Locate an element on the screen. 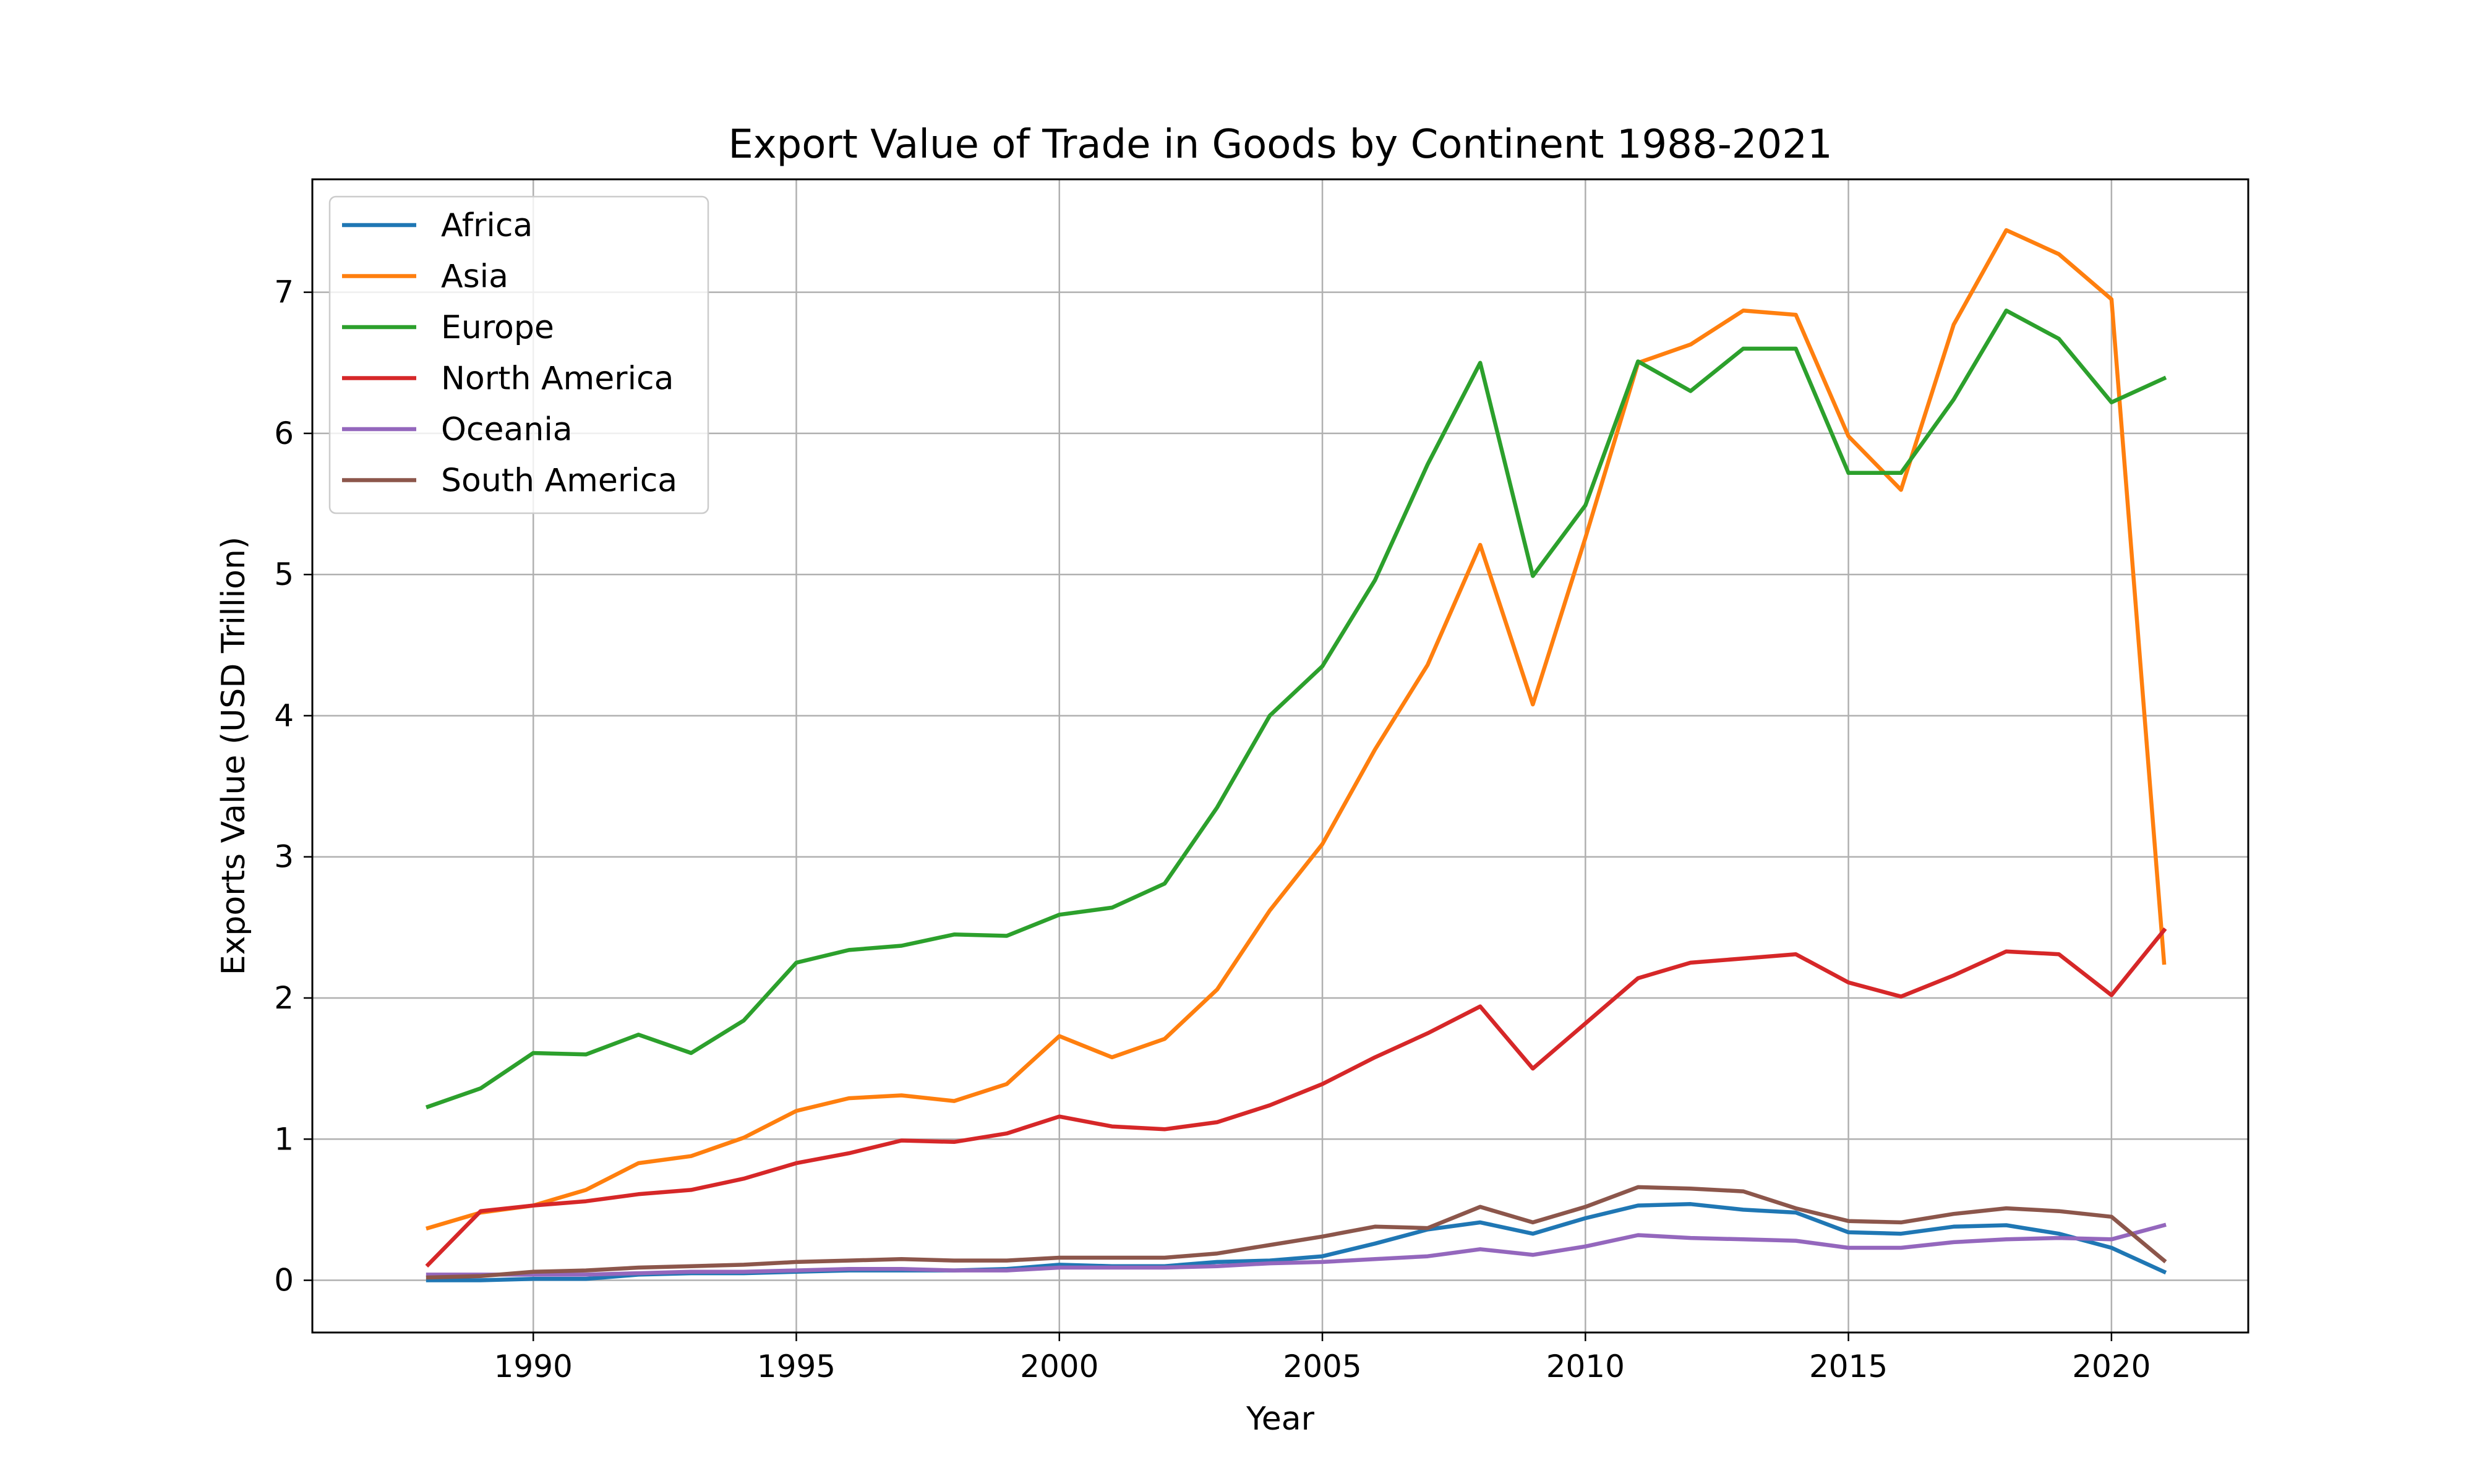  y-tick-label: 6 is located at coordinates (284, 433).